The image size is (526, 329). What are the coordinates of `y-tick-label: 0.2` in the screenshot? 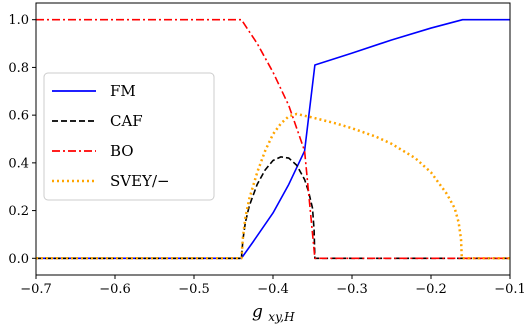 It's located at (18, 211).